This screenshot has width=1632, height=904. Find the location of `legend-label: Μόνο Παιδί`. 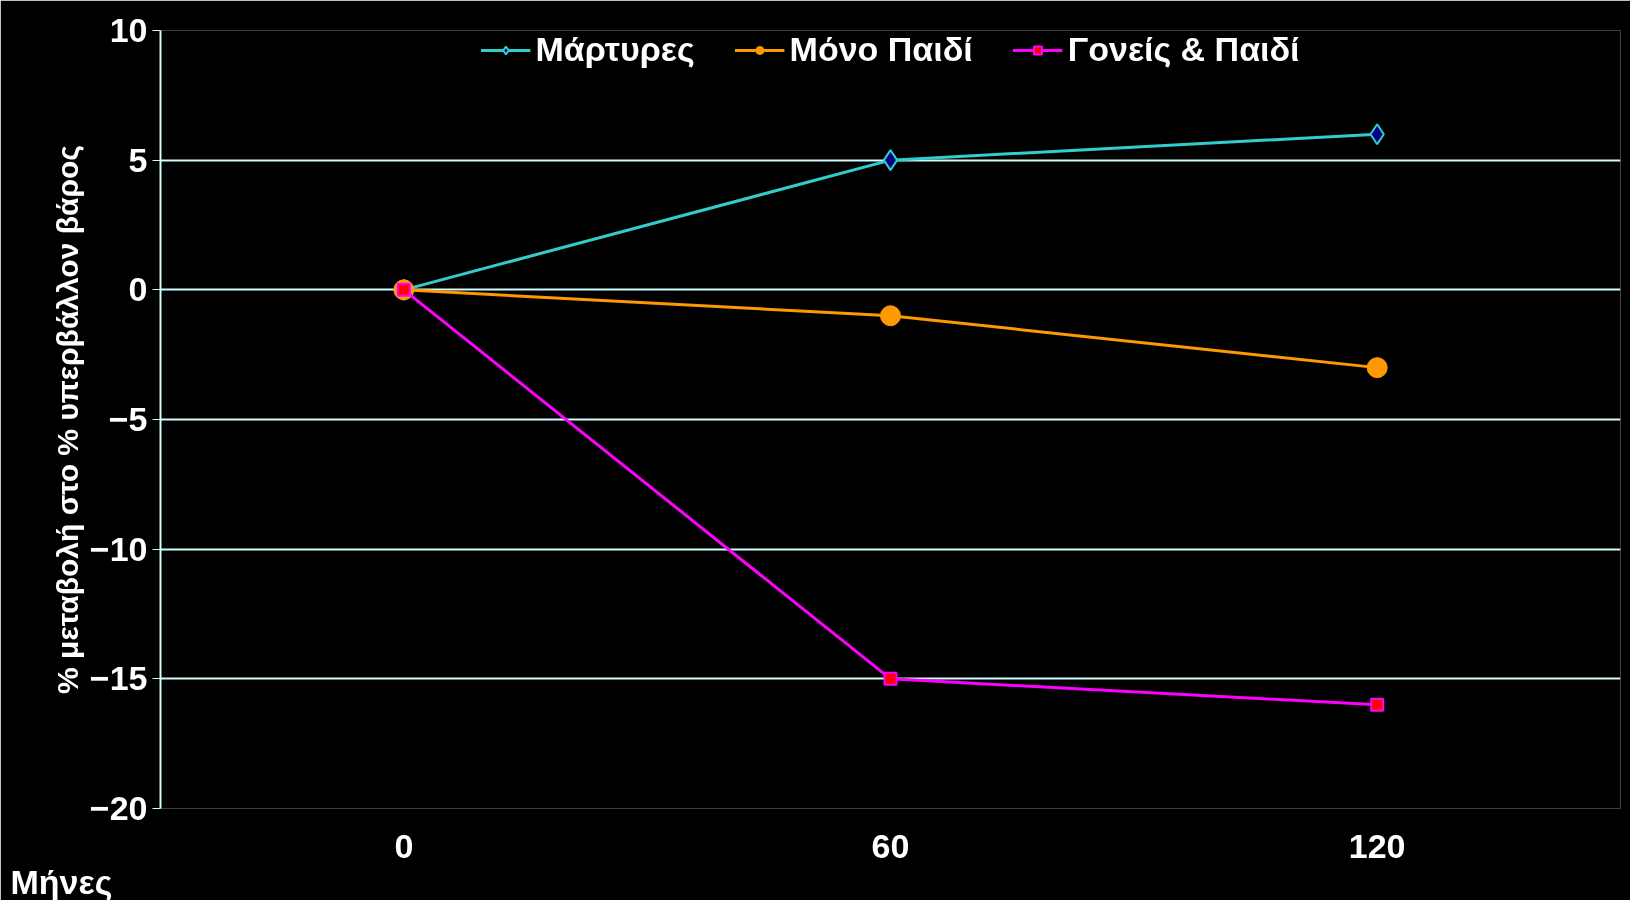

legend-label: Μόνο Παιδί is located at coordinates (881, 49).